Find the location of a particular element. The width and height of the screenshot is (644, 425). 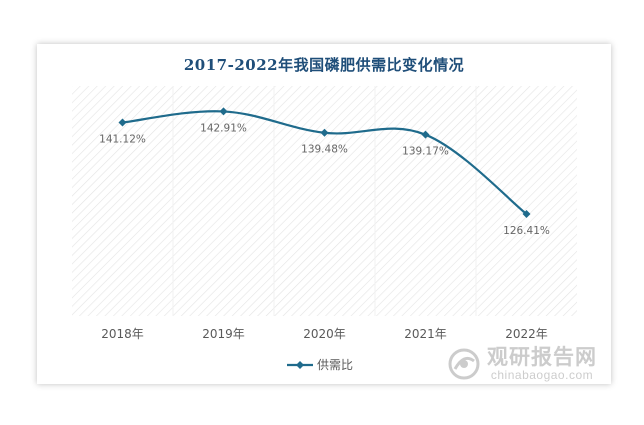

x-tick-label: 2021年 is located at coordinates (425, 334).